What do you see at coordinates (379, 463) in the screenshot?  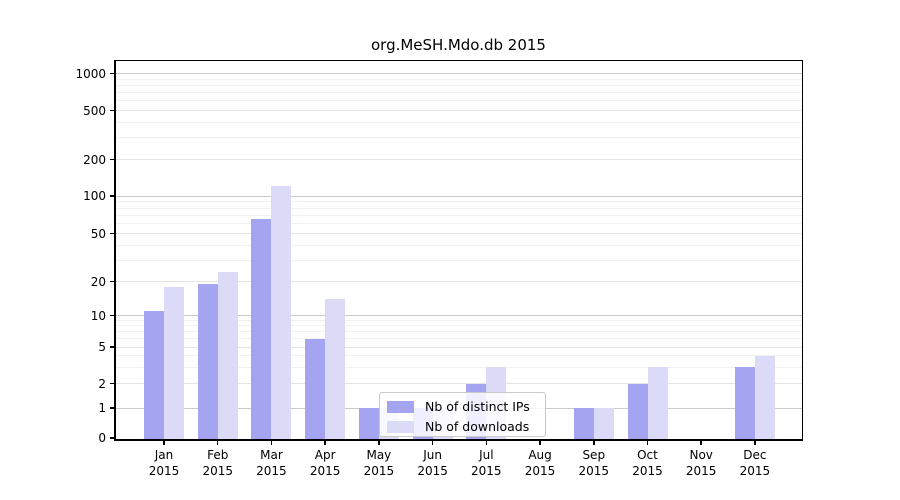 I see `x-tick-label-may: May 2015` at bounding box center [379, 463].